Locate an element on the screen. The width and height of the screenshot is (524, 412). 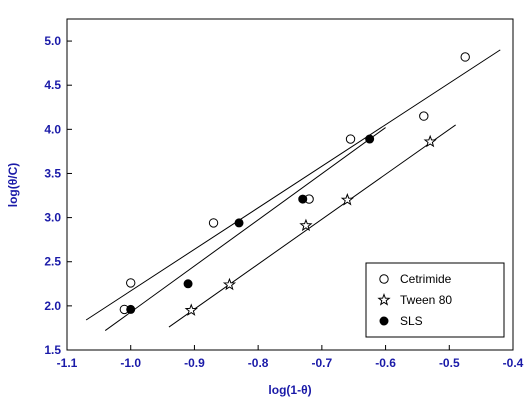
legend-box is located at coordinates (435, 300).